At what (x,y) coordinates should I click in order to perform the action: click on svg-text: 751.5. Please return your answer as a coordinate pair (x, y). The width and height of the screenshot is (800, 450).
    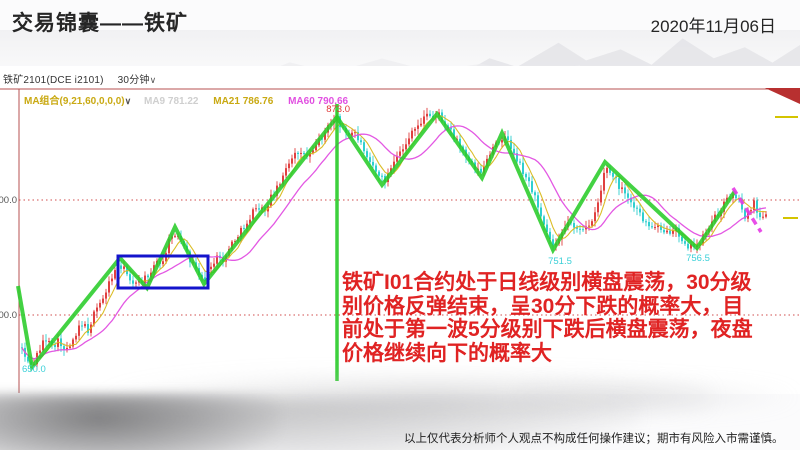
    Looking at the image, I should click on (560, 261).